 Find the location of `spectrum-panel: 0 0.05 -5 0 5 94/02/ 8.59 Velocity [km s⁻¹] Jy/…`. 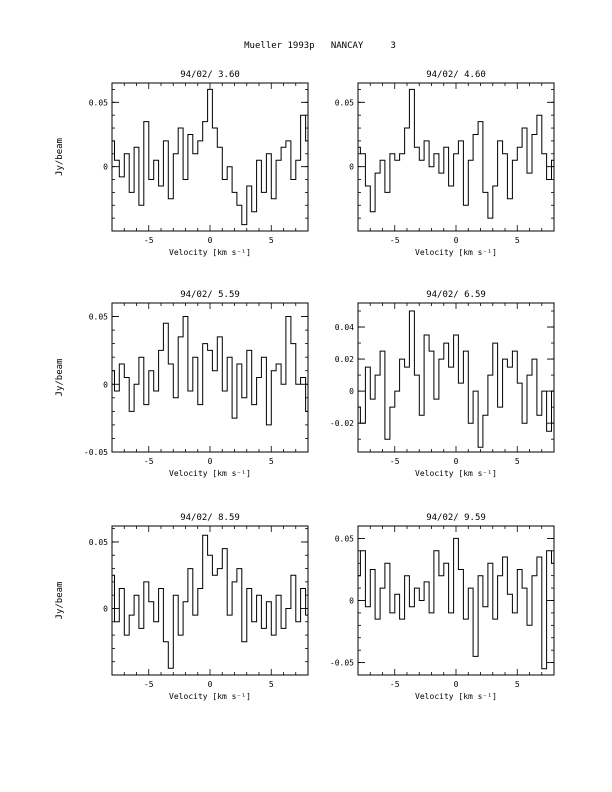

spectrum-panel: 0 0.05 -5 0 5 94/02/ 8.59 Velocity [km s⁻¹] Jy/… is located at coordinates (182, 607).